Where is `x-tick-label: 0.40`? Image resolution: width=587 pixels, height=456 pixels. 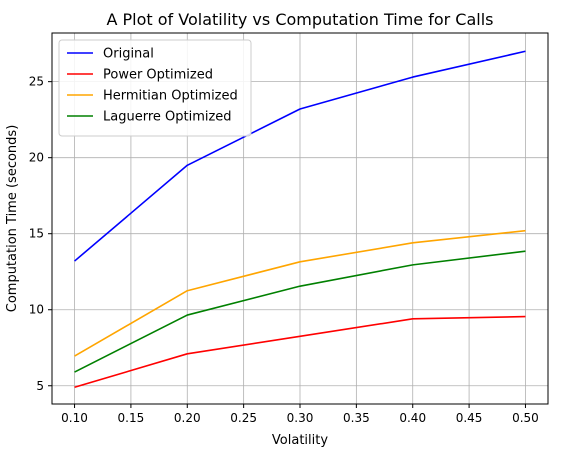 x-tick-label: 0.40 is located at coordinates (412, 418).